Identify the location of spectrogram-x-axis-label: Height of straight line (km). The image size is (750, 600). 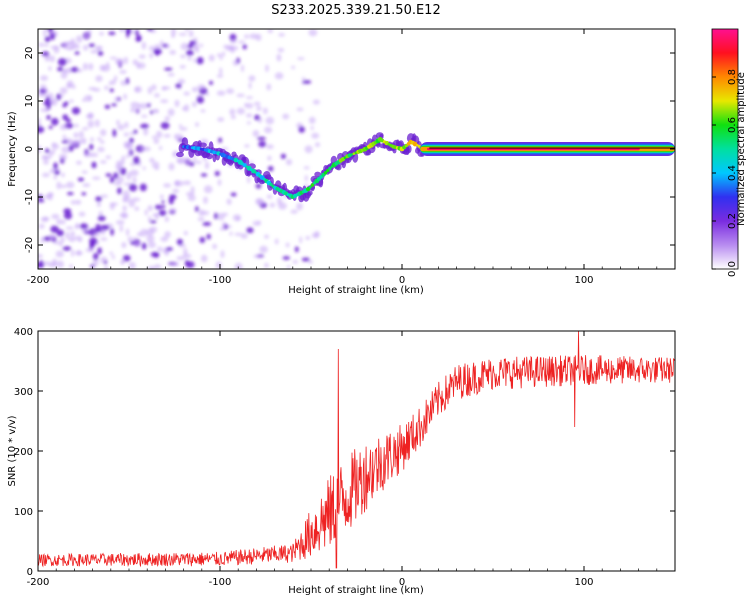
(356, 290).